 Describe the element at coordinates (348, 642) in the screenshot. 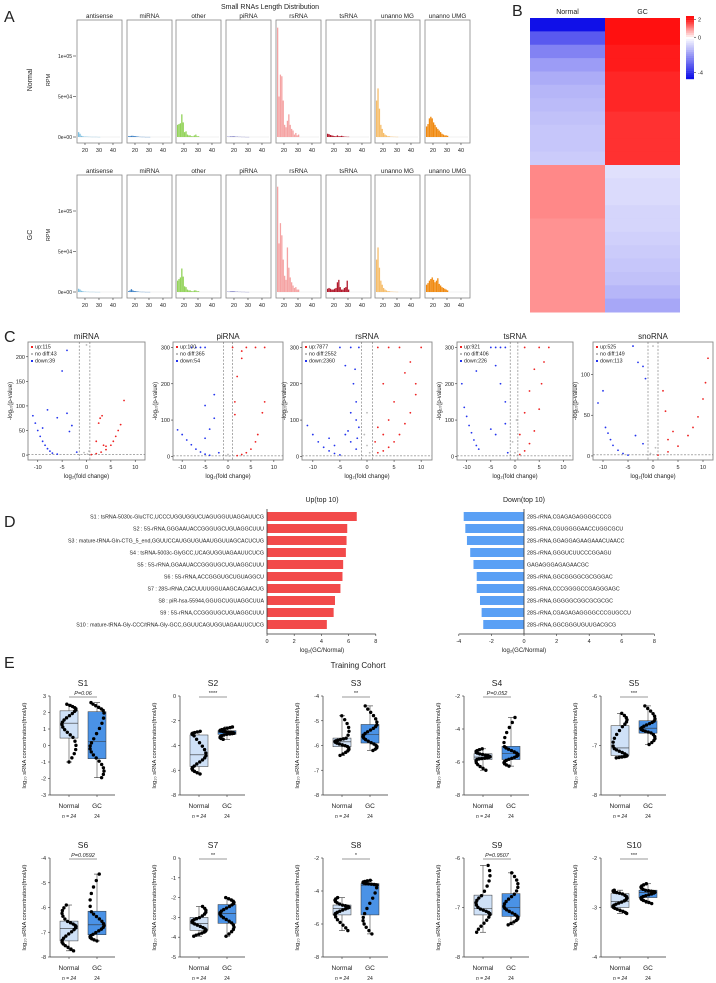

I see `x-tick-label: 6` at that location.